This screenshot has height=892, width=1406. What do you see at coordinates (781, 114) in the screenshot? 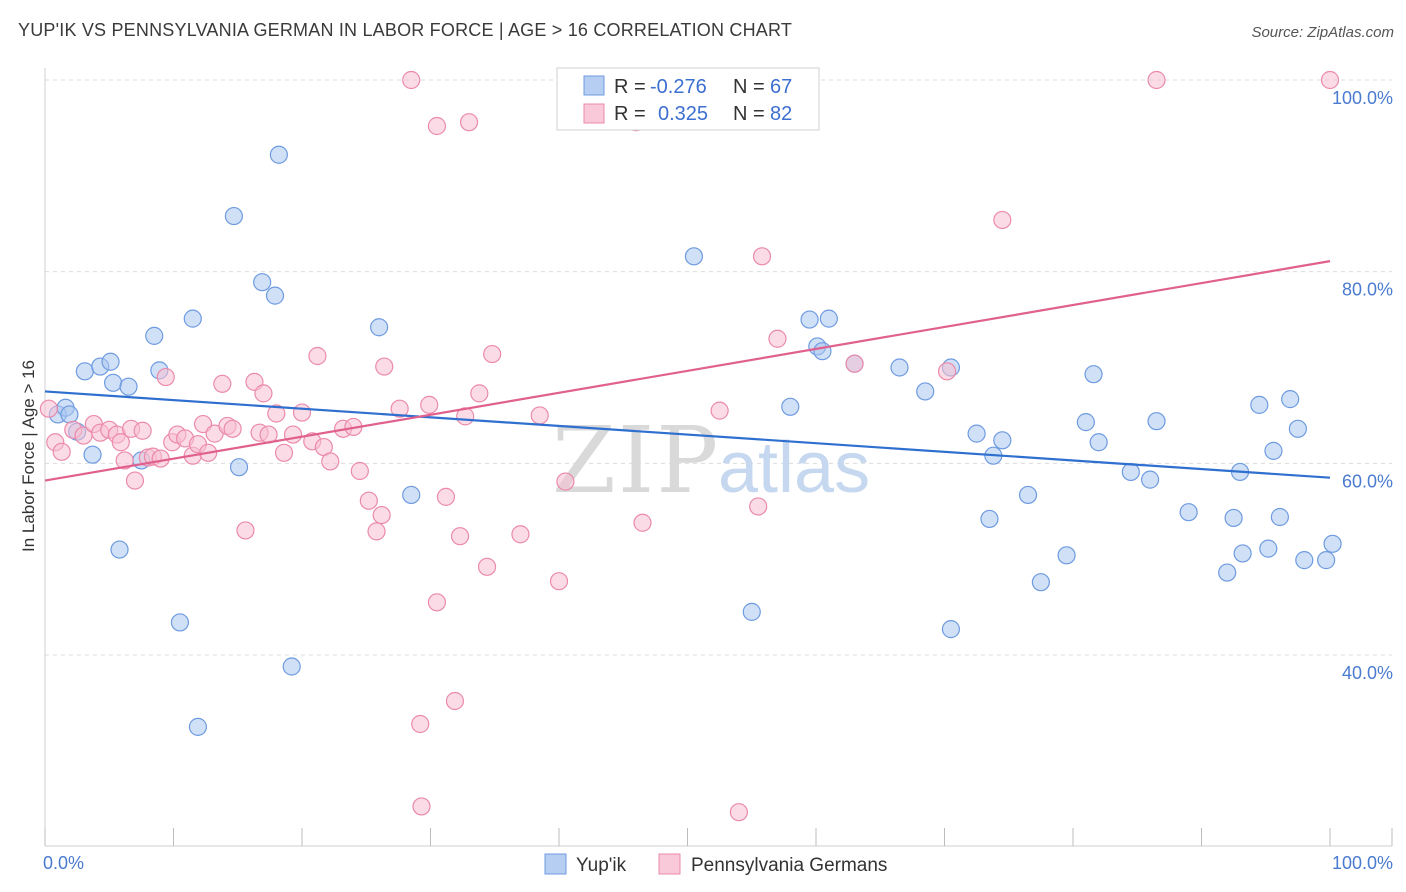
I see `legend-n-value-pennsylvania-germans: 82` at bounding box center [781, 114].